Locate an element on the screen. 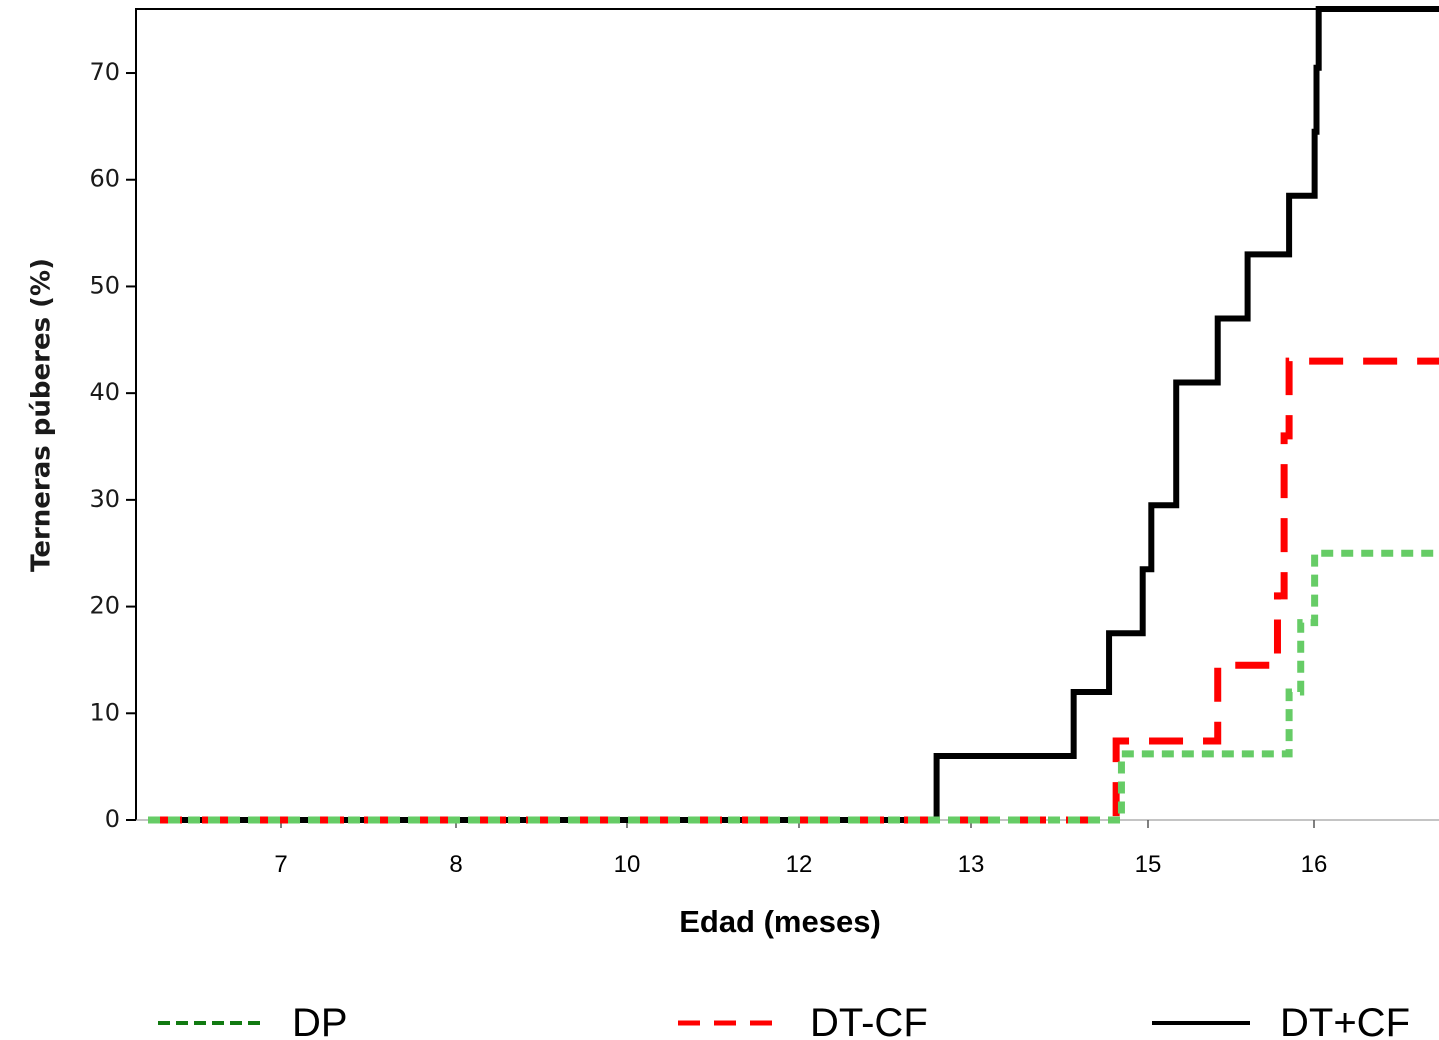 The width and height of the screenshot is (1439, 1040). x-tick-label: 12 is located at coordinates (799, 864).